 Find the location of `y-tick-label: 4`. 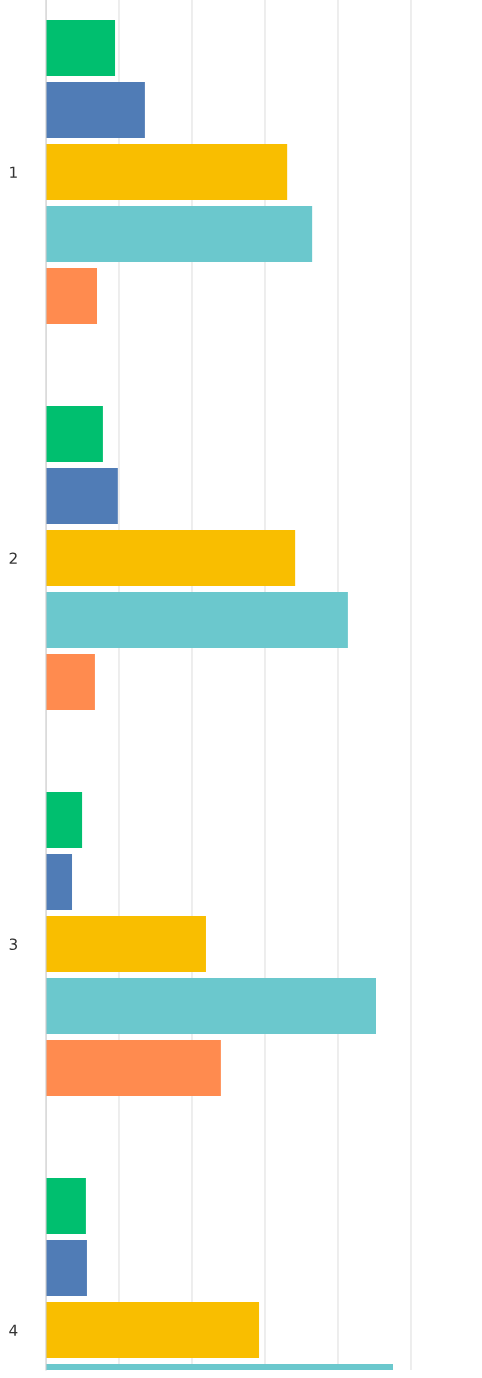

y-tick-label: 4 is located at coordinates (13, 1330).